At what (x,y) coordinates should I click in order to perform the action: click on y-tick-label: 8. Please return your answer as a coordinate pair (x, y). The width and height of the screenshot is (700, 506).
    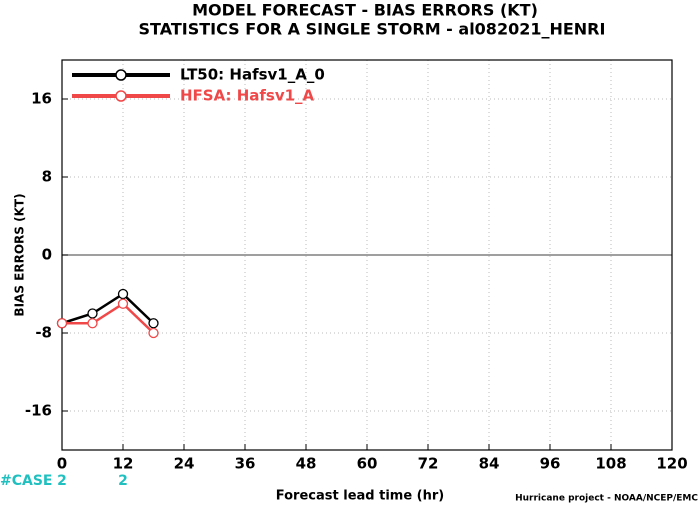
    Looking at the image, I should click on (47, 177).